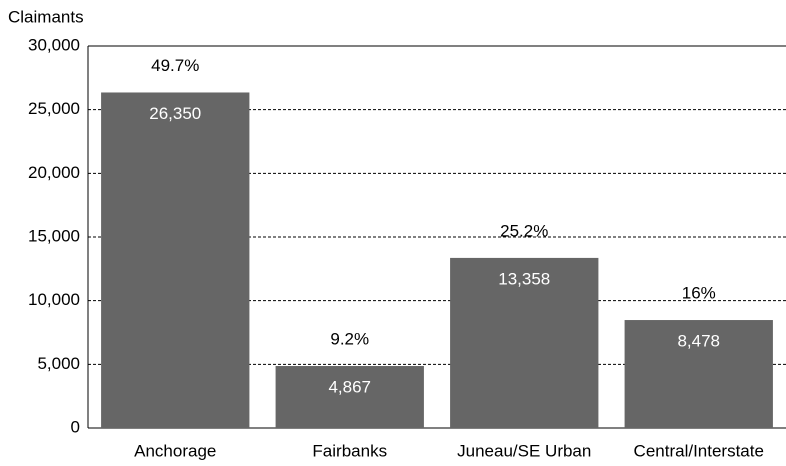 This screenshot has height=466, width=786. I want to click on x-tick-label: Fairbanks, so click(349, 450).